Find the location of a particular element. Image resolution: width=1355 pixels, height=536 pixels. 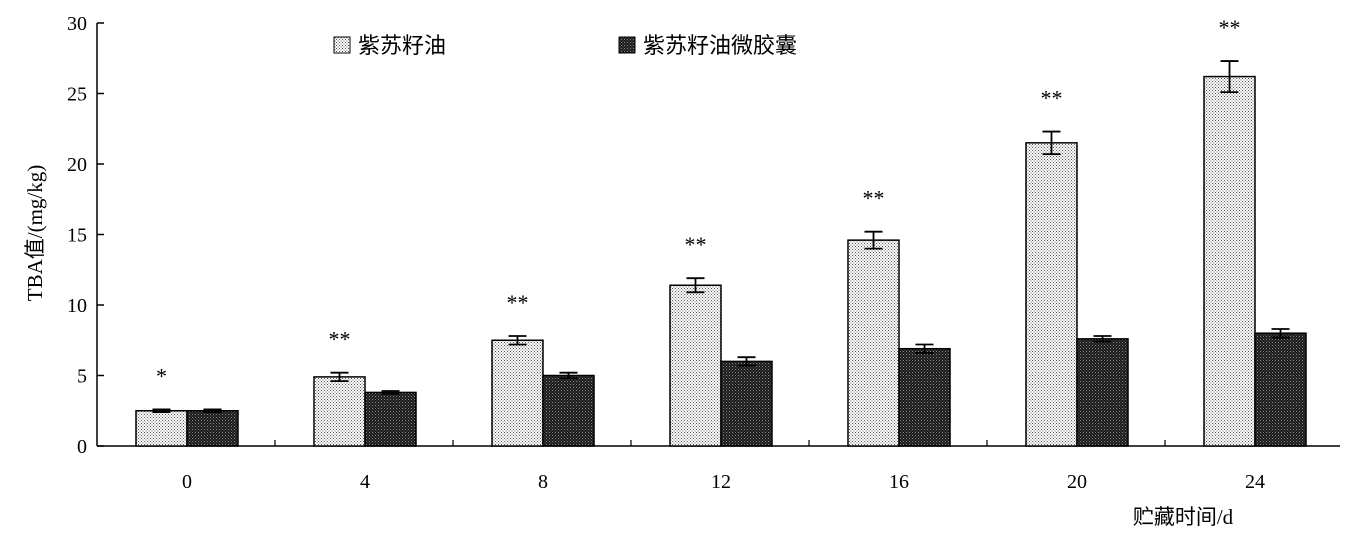

x-tick-label: 0 is located at coordinates (187, 482).